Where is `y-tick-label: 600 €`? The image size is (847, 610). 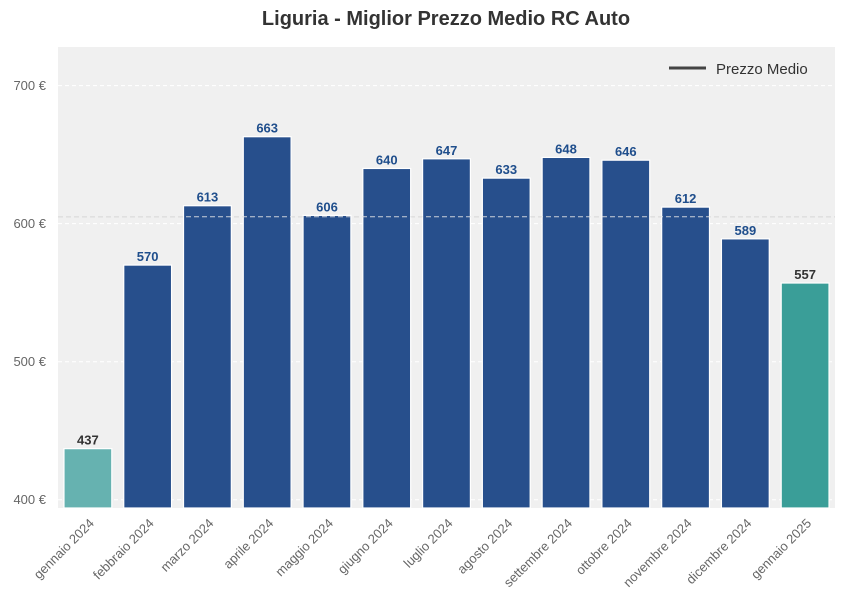
y-tick-label: 600 € is located at coordinates (29, 223).